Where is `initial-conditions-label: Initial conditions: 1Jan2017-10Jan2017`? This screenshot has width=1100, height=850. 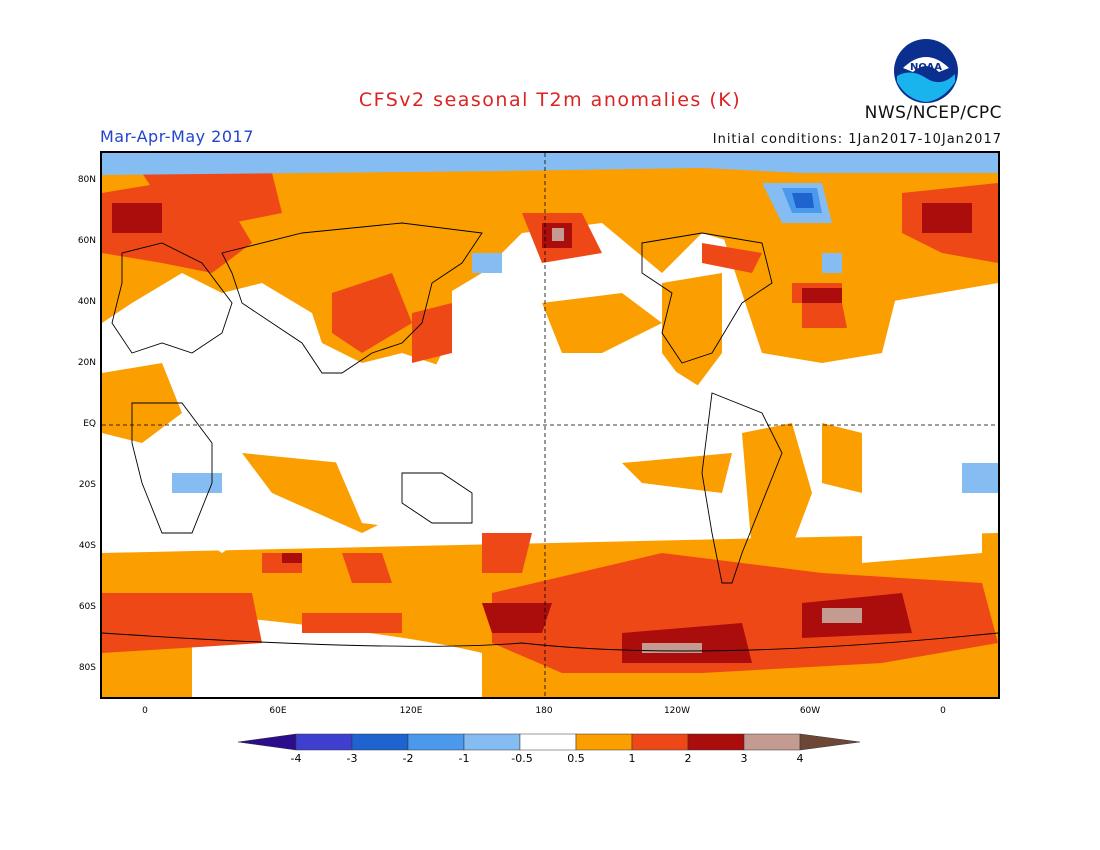
initial-conditions-label: Initial conditions: 1Jan2017-10Jan2017 is located at coordinates (857, 139).